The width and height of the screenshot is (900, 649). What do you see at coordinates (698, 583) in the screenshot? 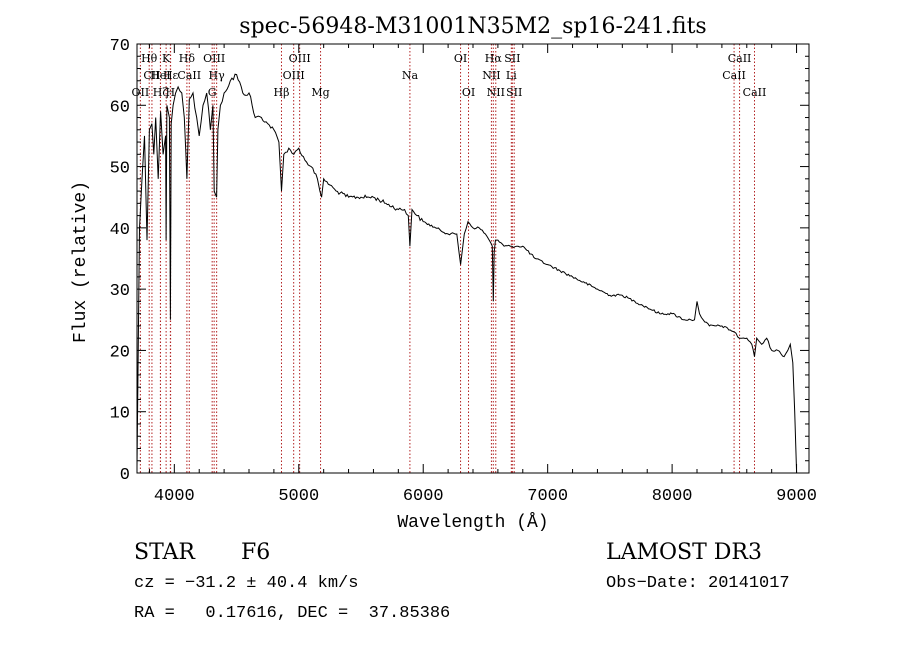
I see `observation-date: Obs−Date: 20141017` at bounding box center [698, 583].